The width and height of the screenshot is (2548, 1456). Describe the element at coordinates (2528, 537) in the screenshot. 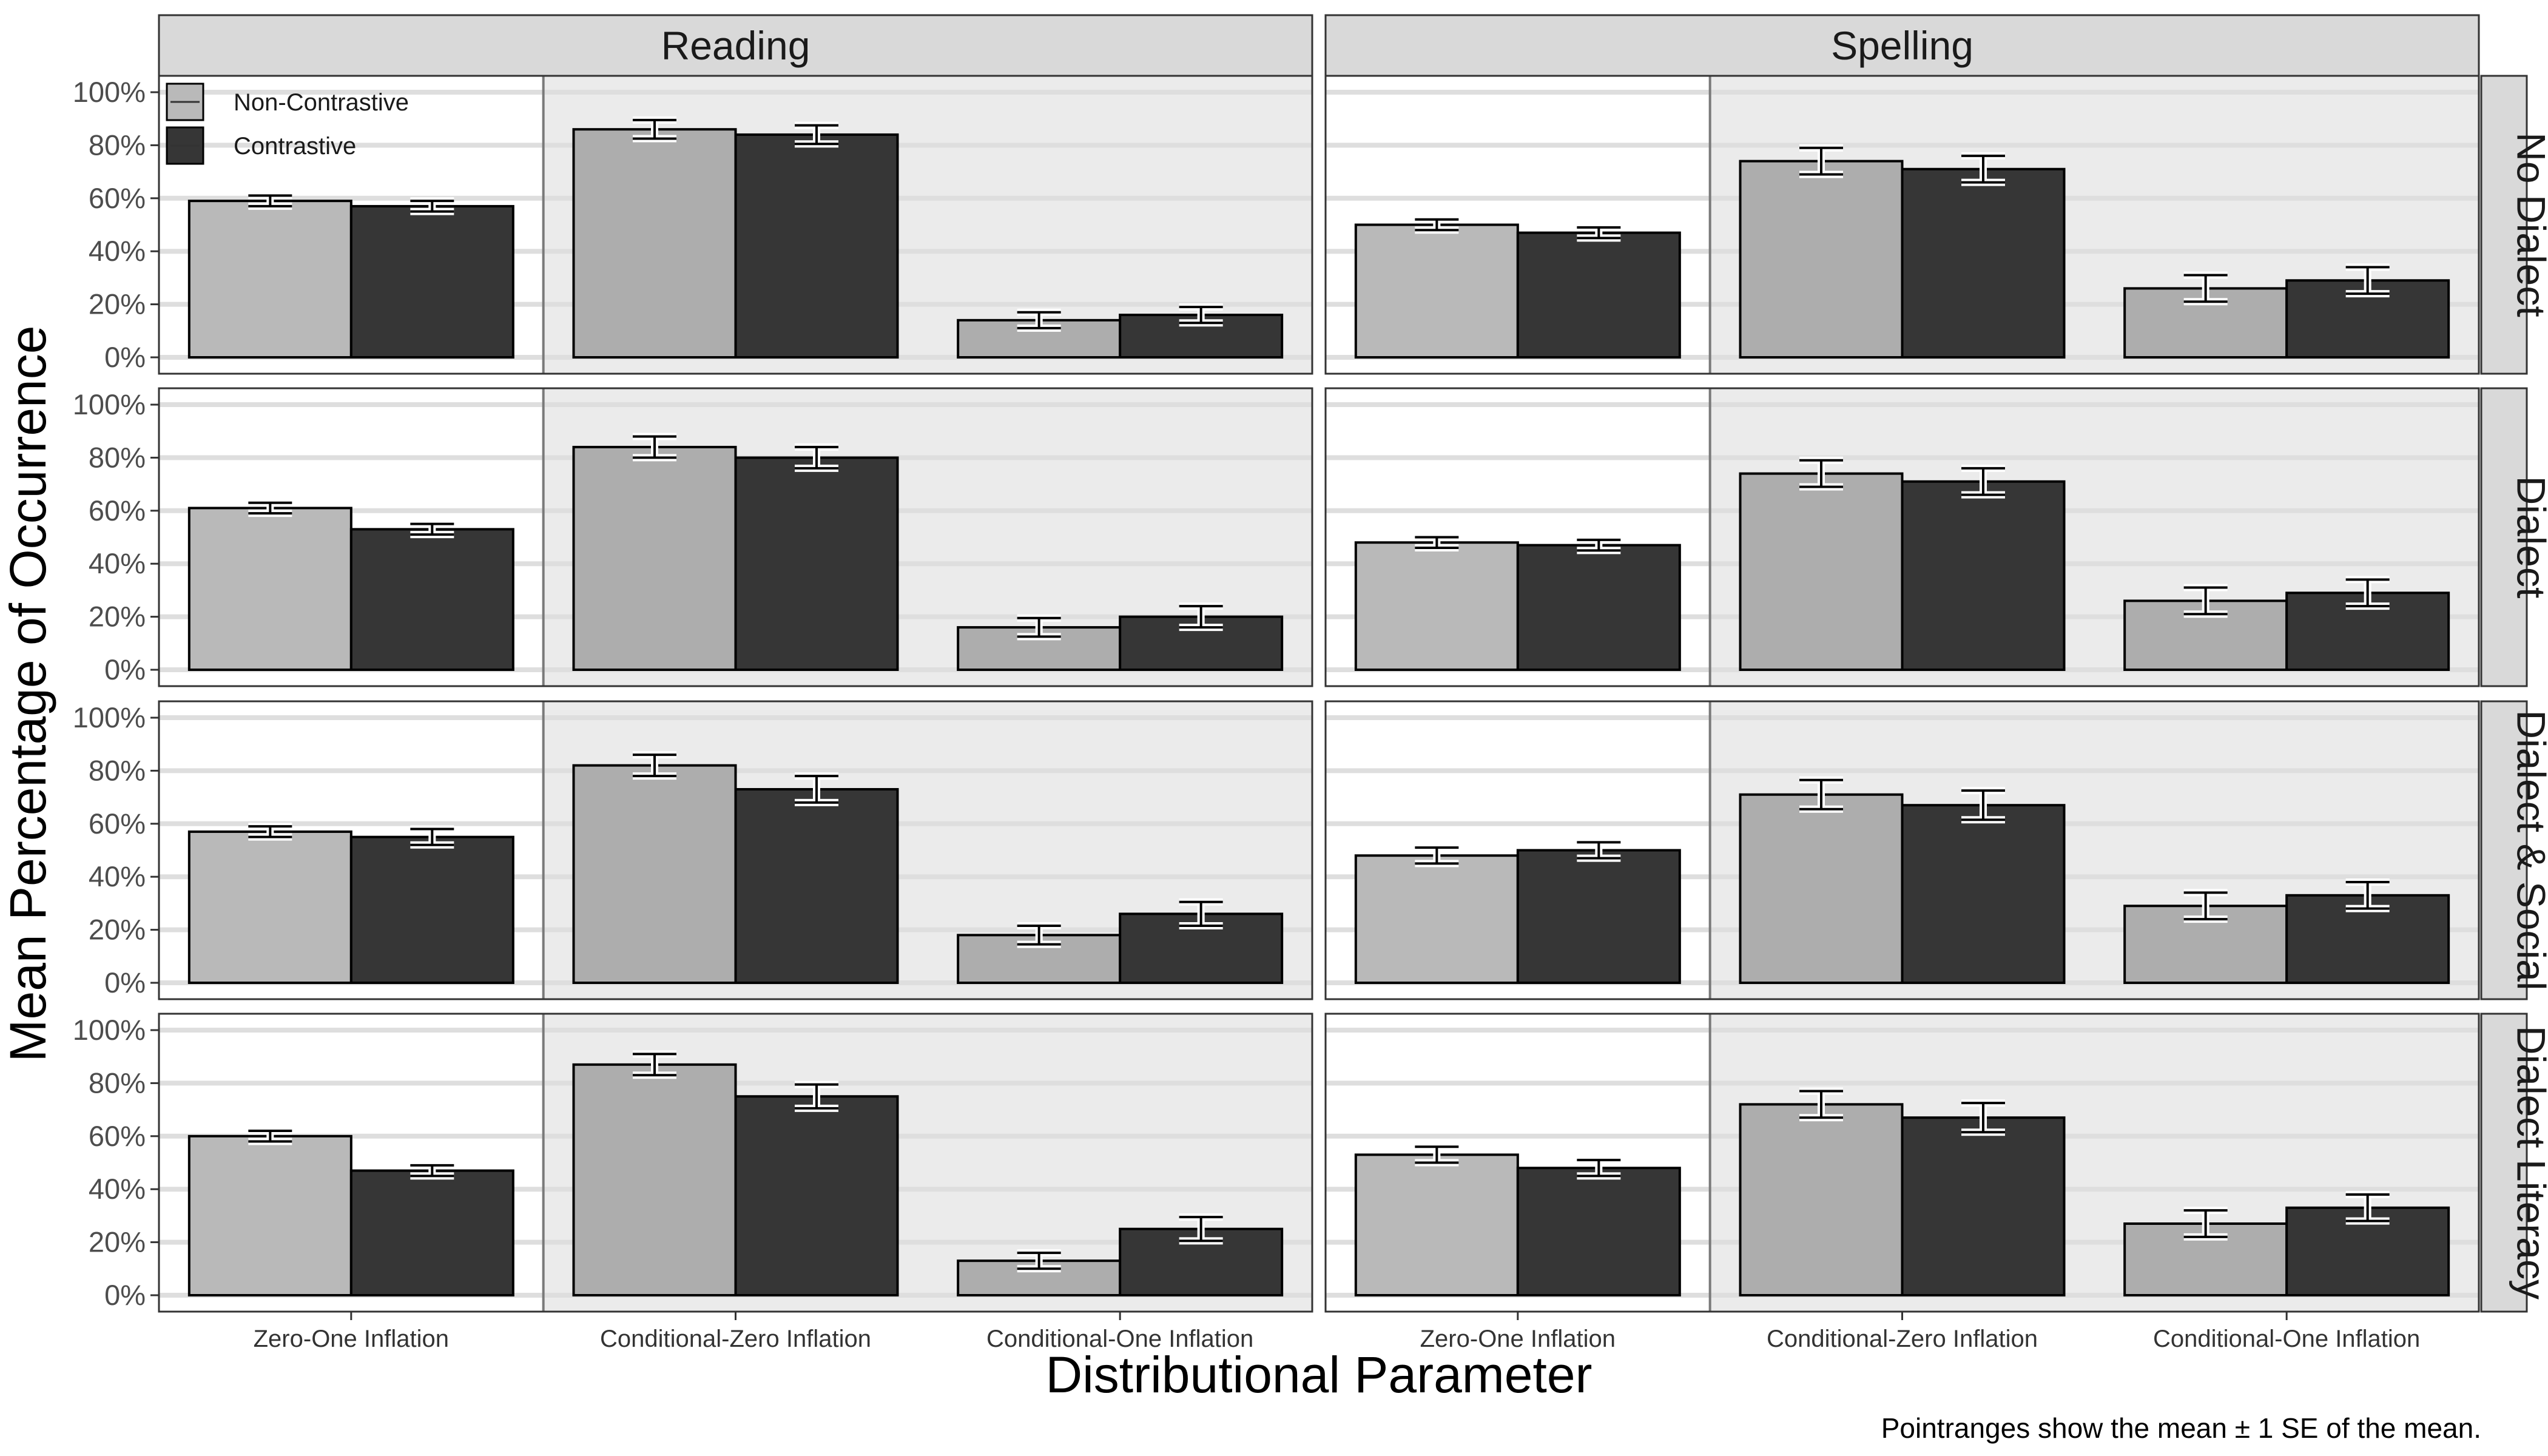

I see `row-strip-label: Dialect` at that location.